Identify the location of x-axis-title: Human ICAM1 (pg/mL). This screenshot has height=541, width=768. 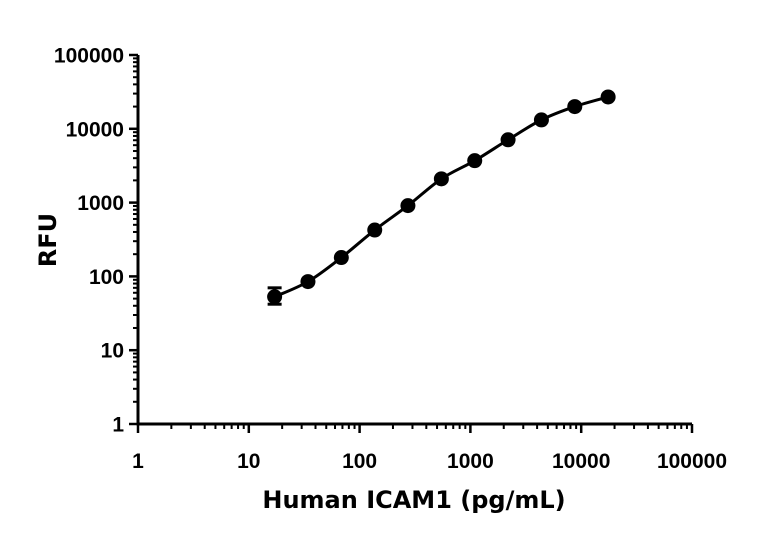
(413, 500).